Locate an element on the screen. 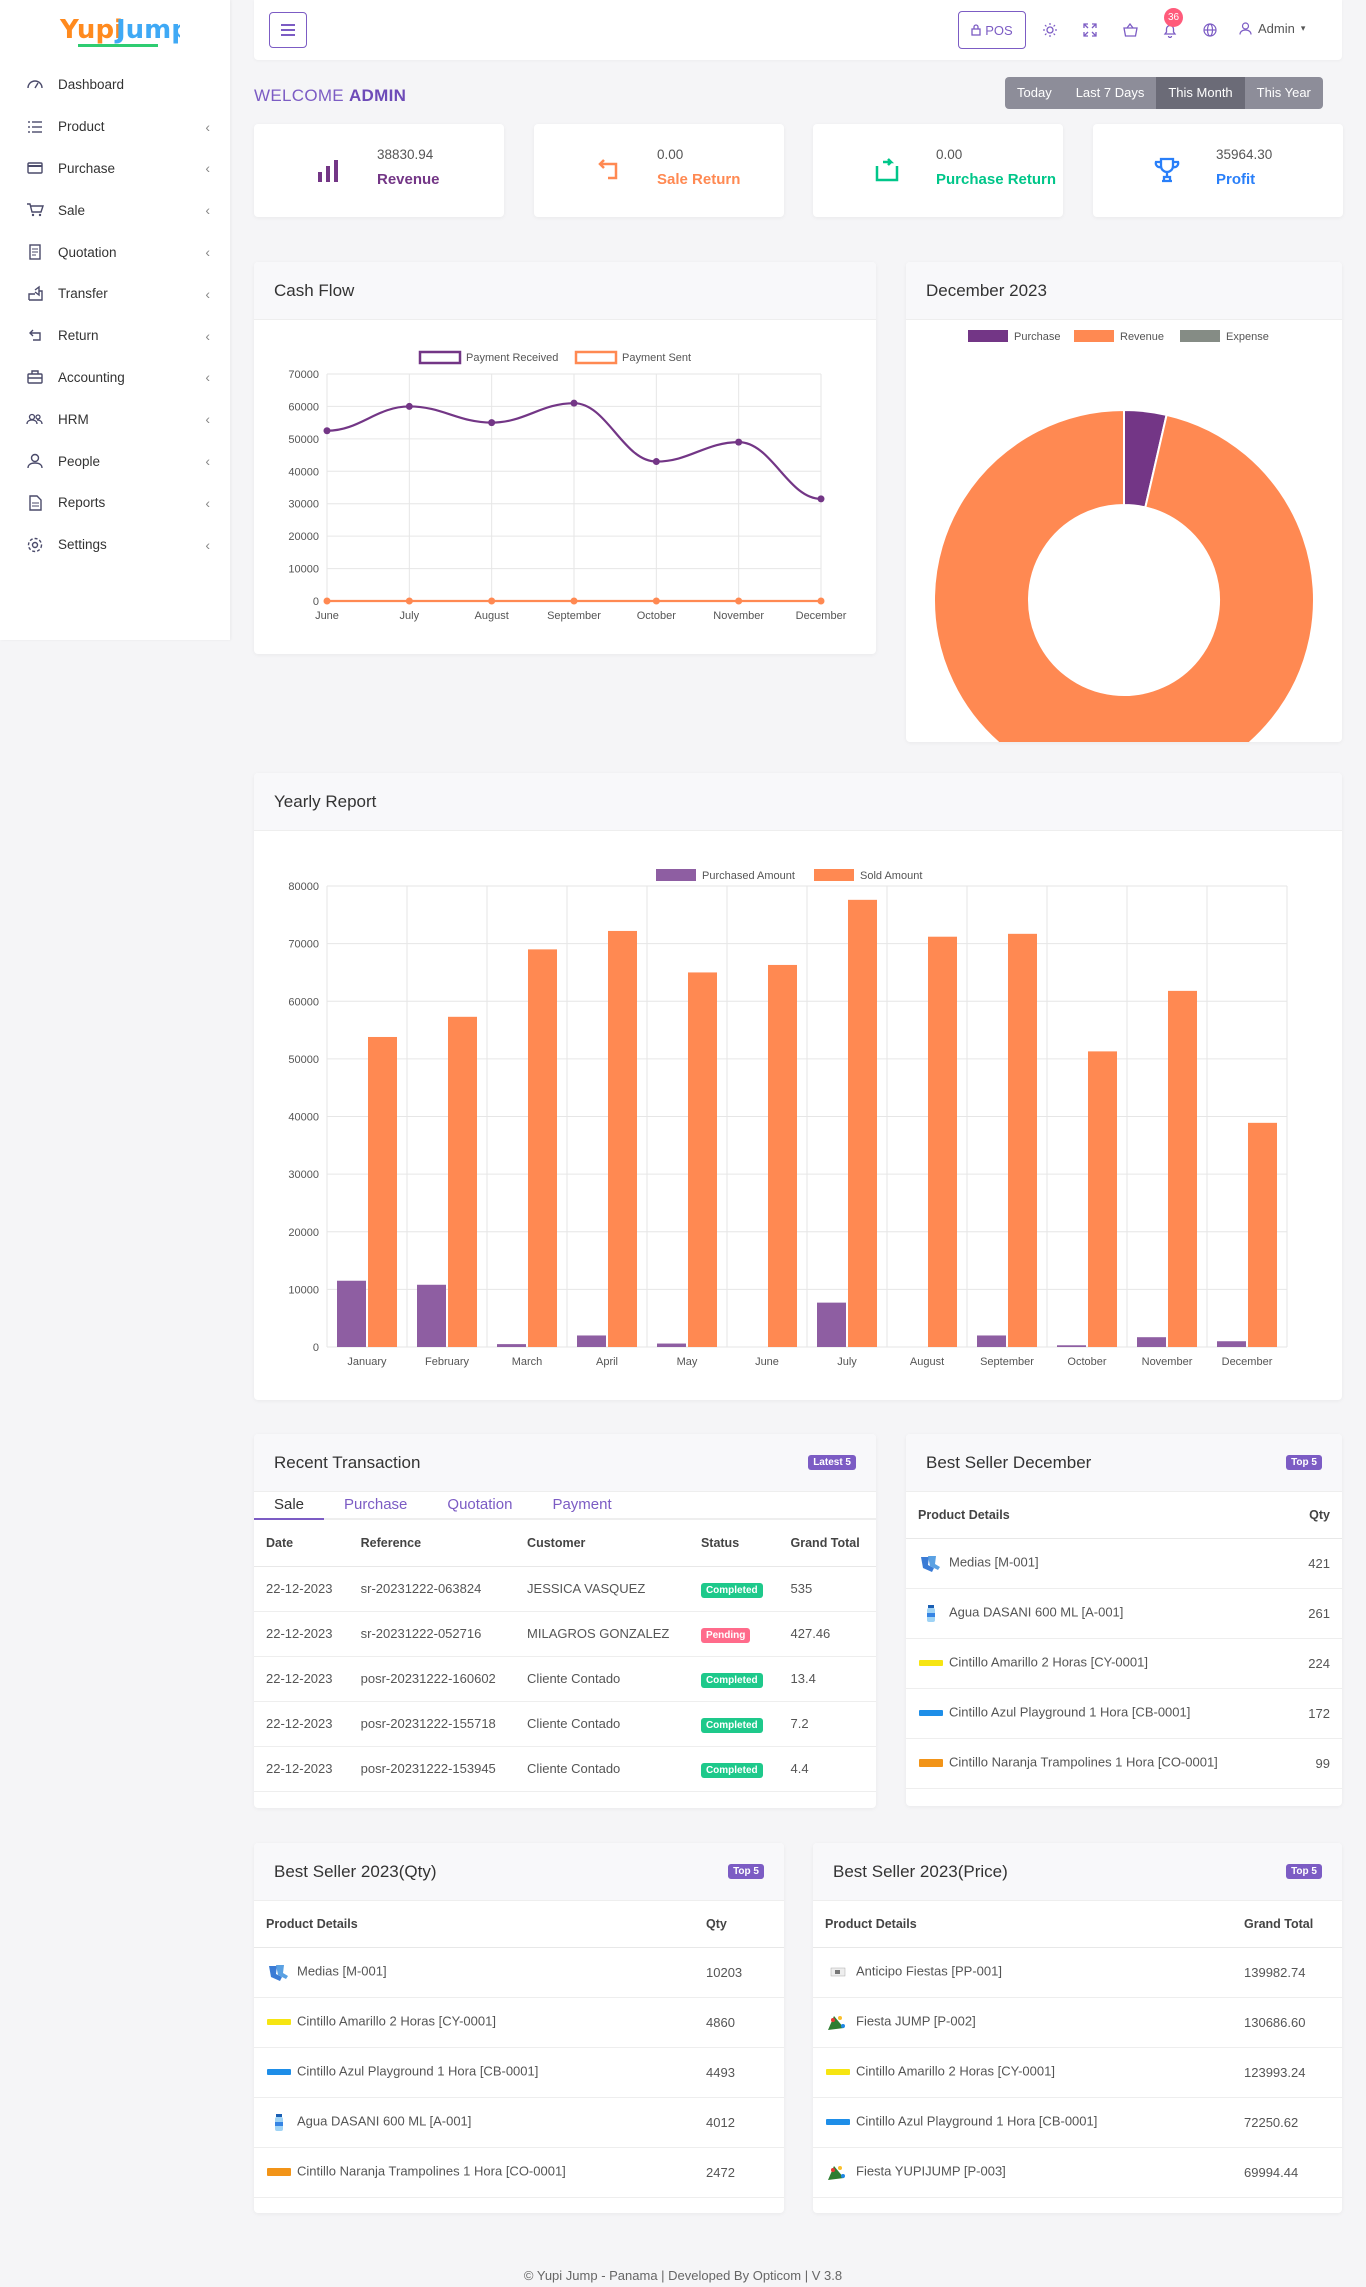 This screenshot has height=2287, width=1366. product-name: Medias [M-001] is located at coordinates (342, 1971).